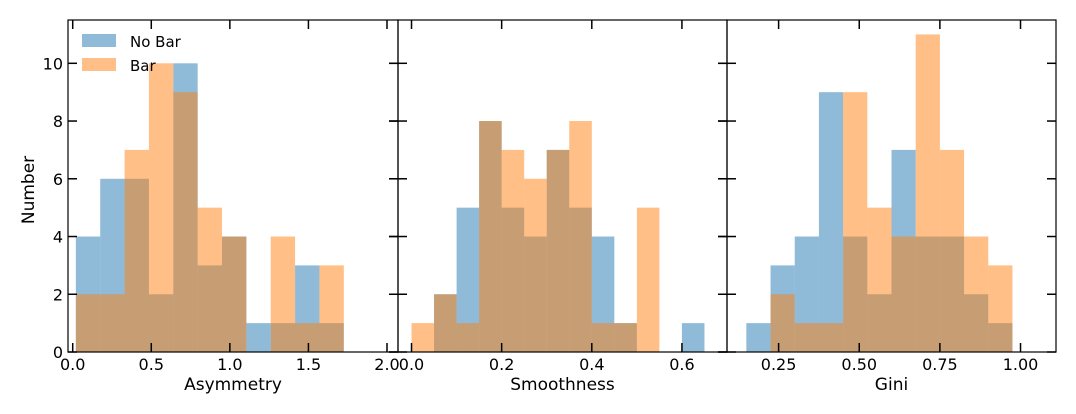  I want to click on x-axis-label: Smoothness, so click(562, 385).